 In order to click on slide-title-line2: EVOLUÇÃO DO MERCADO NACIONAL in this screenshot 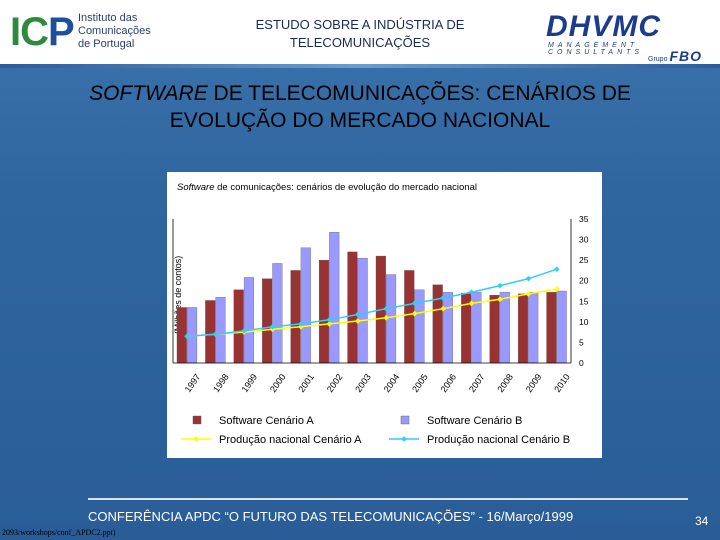, I will do `click(360, 120)`.